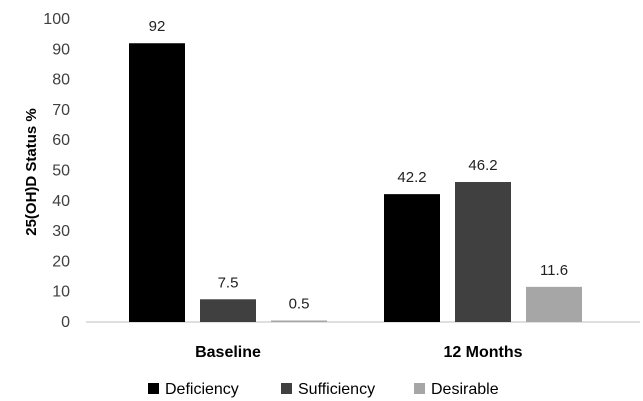  Describe the element at coordinates (202, 389) in the screenshot. I see `legend-label: Deficiency` at that location.